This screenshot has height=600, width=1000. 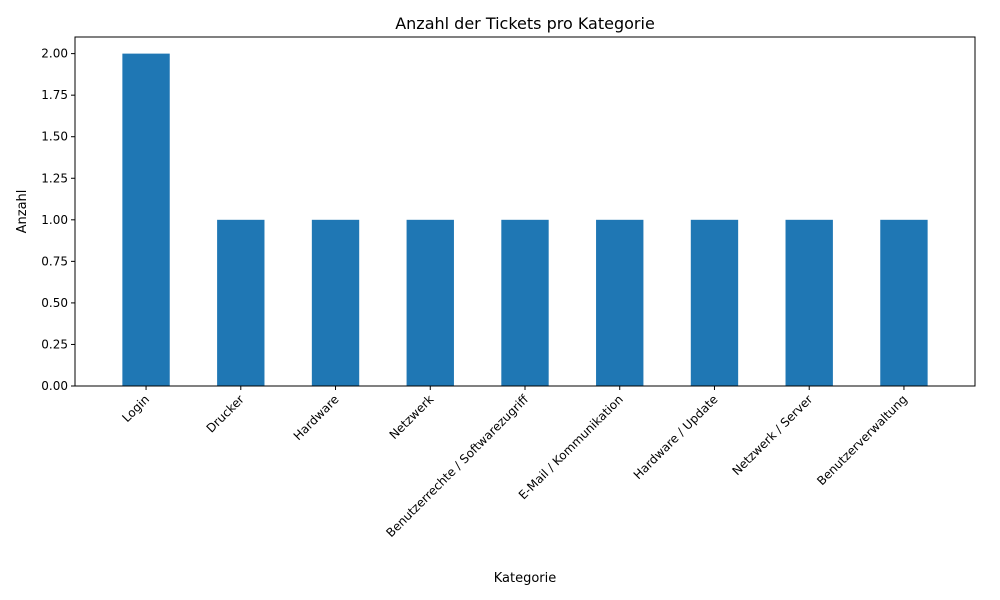 What do you see at coordinates (54, 54) in the screenshot?
I see `y-tick-label-8: 2.00` at bounding box center [54, 54].